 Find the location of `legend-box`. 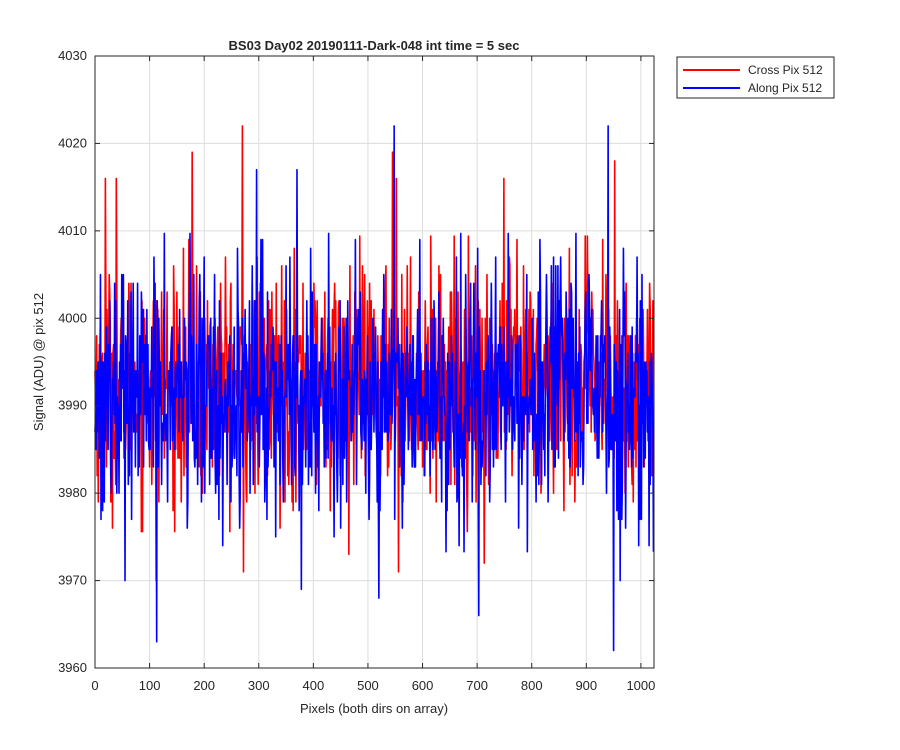

legend-box is located at coordinates (755, 77).